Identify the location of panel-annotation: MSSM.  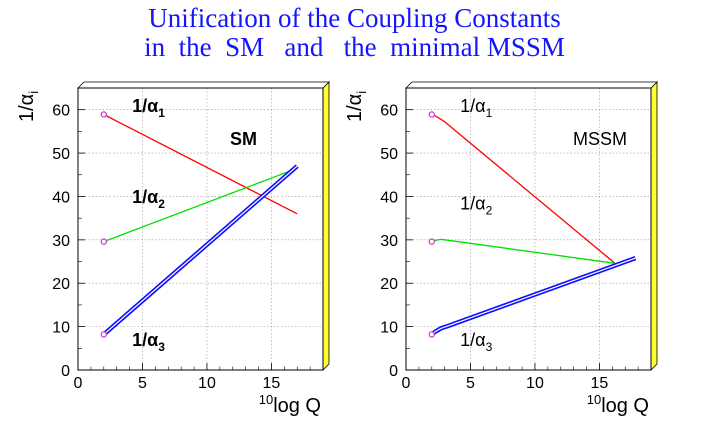
(600, 139).